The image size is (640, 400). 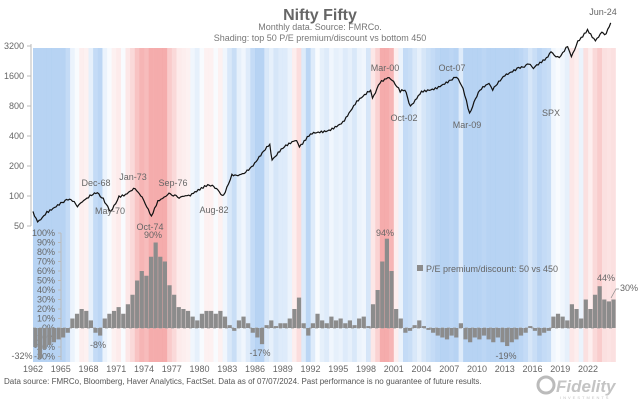 What do you see at coordinates (46, 281) in the screenshot?
I see `premium-y-tick-label: 50%` at bounding box center [46, 281].